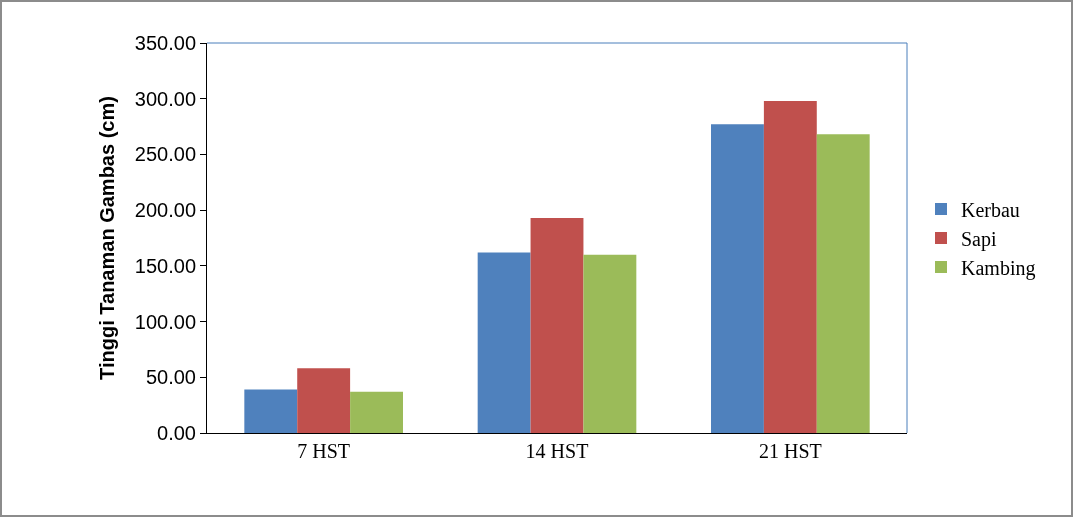  I want to click on y-tick-label: 200.00, so click(165, 210).